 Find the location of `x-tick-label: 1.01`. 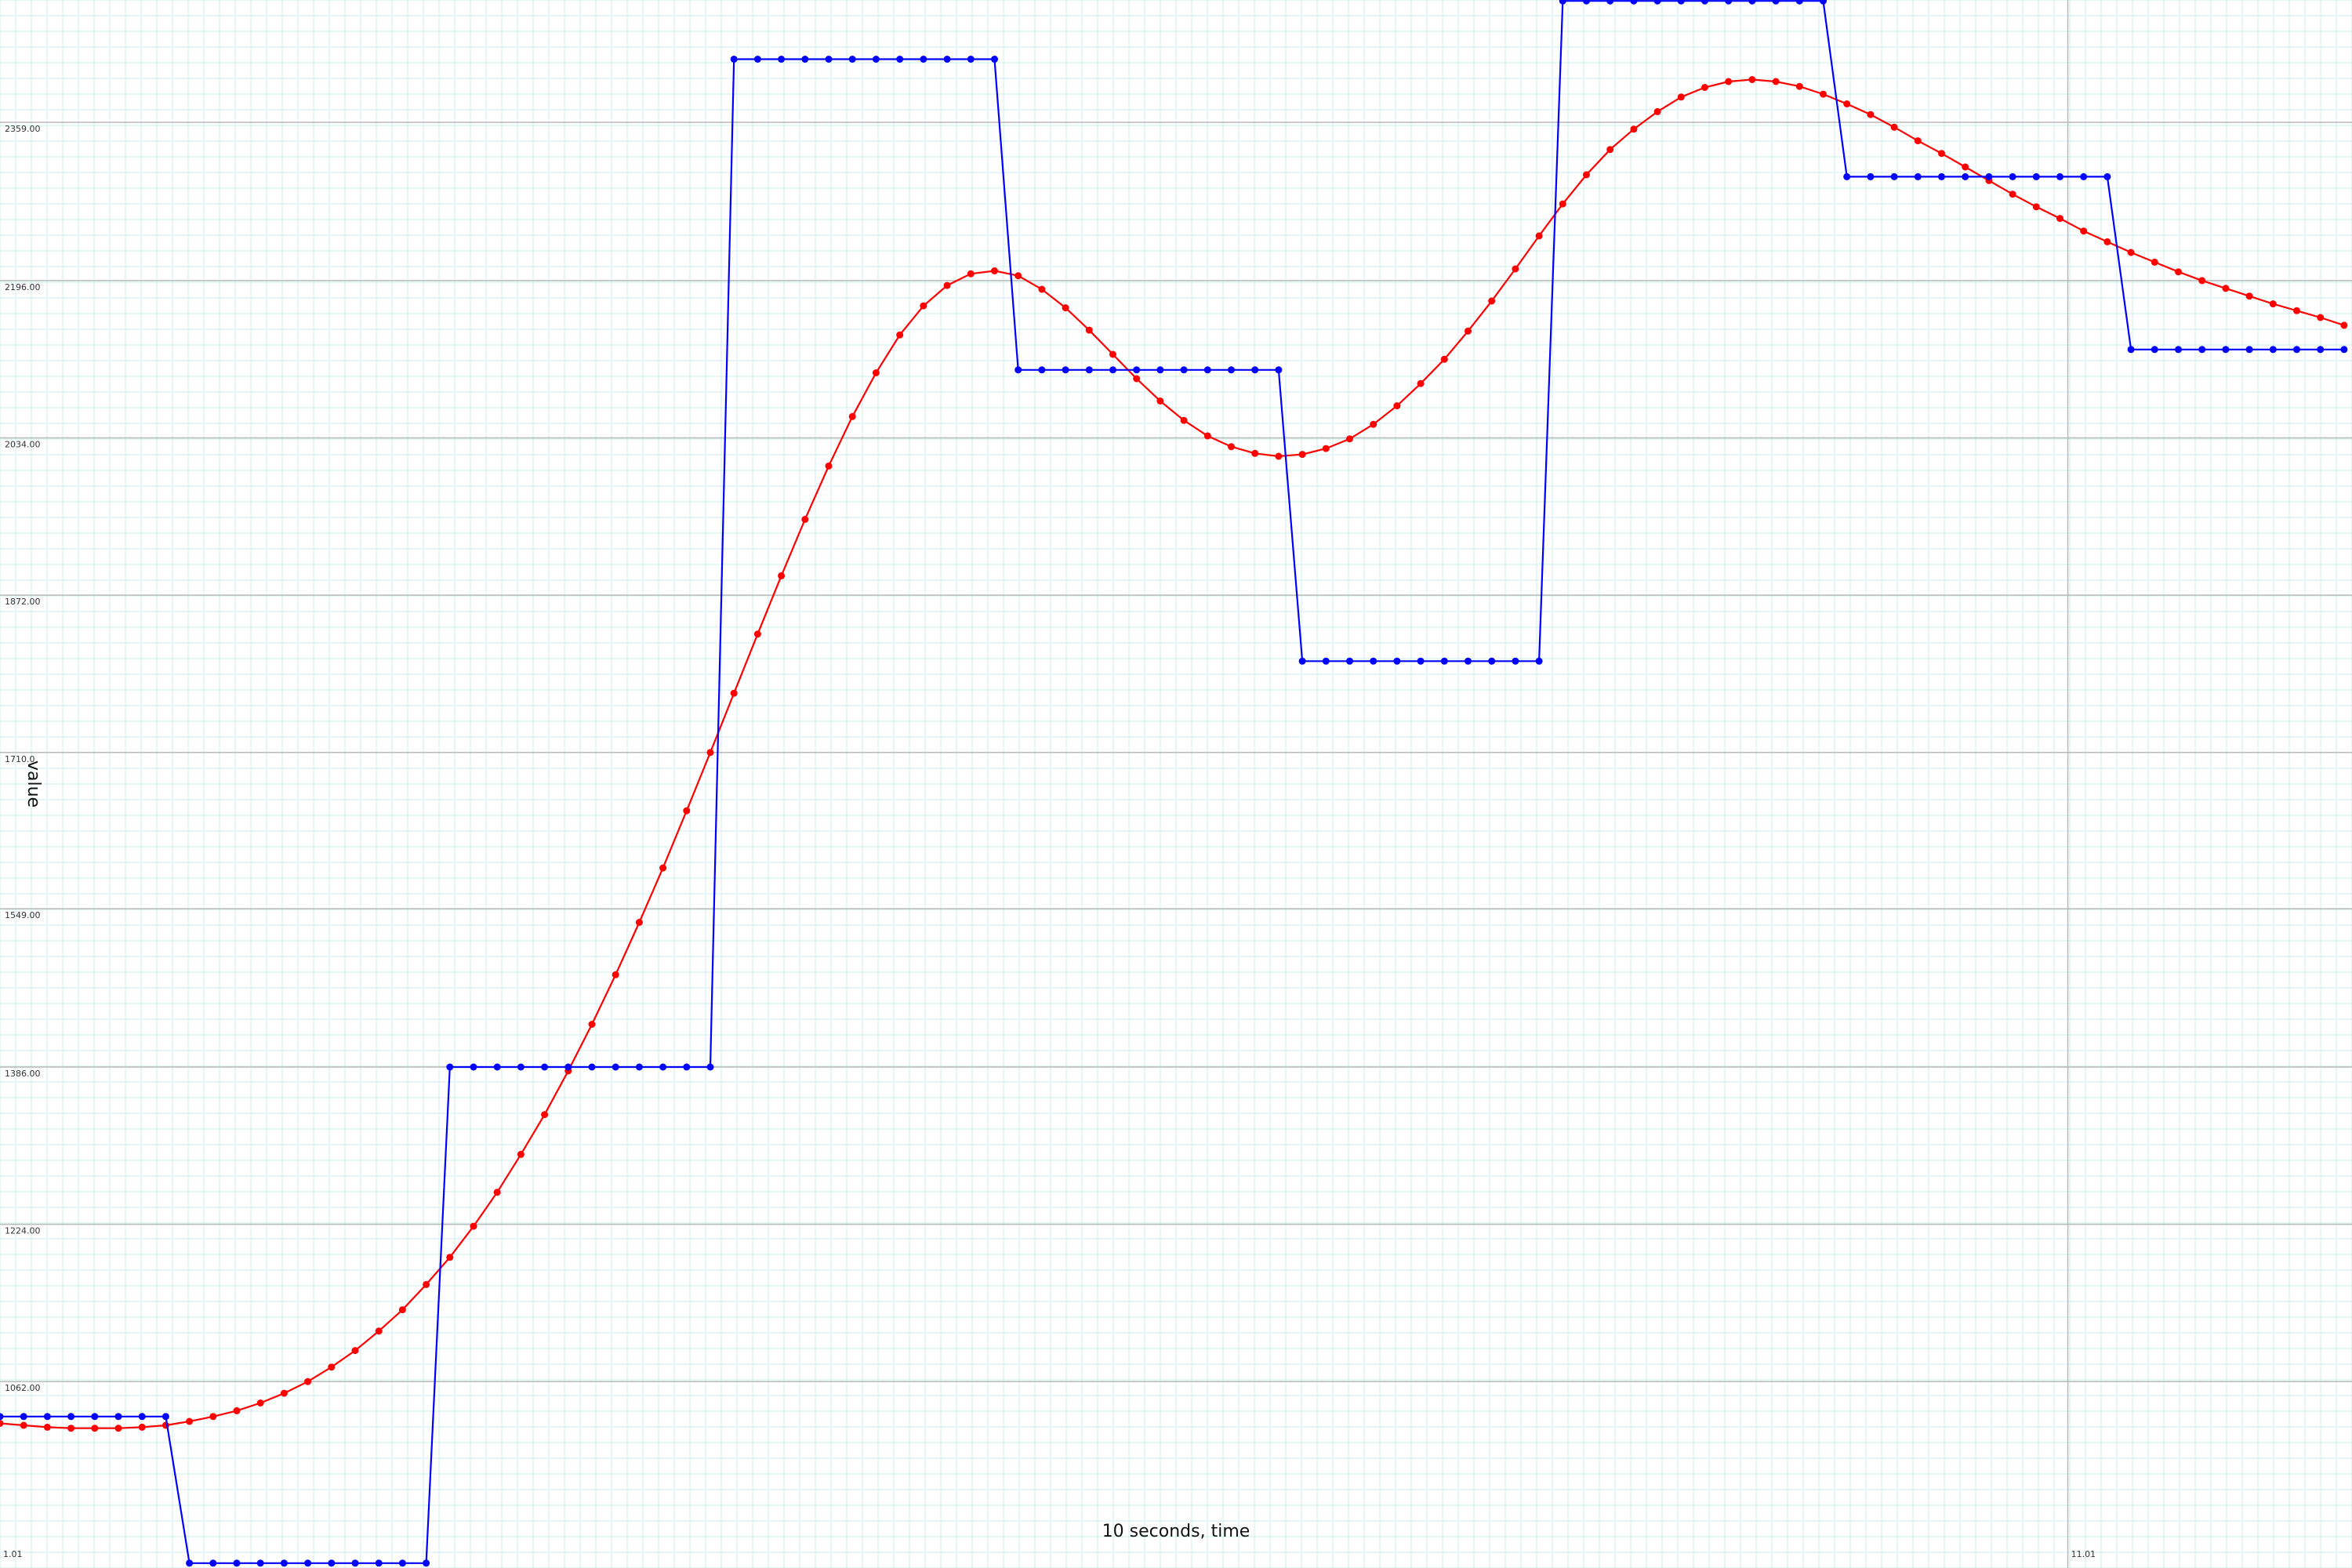

x-tick-label: 1.01 is located at coordinates (13, 1554).